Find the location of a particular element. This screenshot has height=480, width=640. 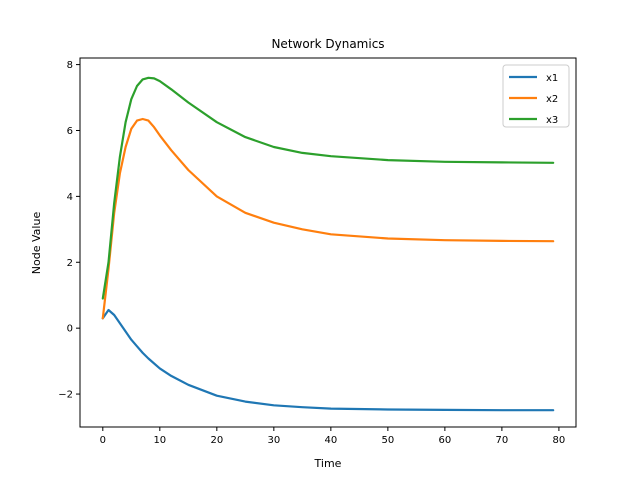

legend-label-x2: x2 is located at coordinates (552, 99).